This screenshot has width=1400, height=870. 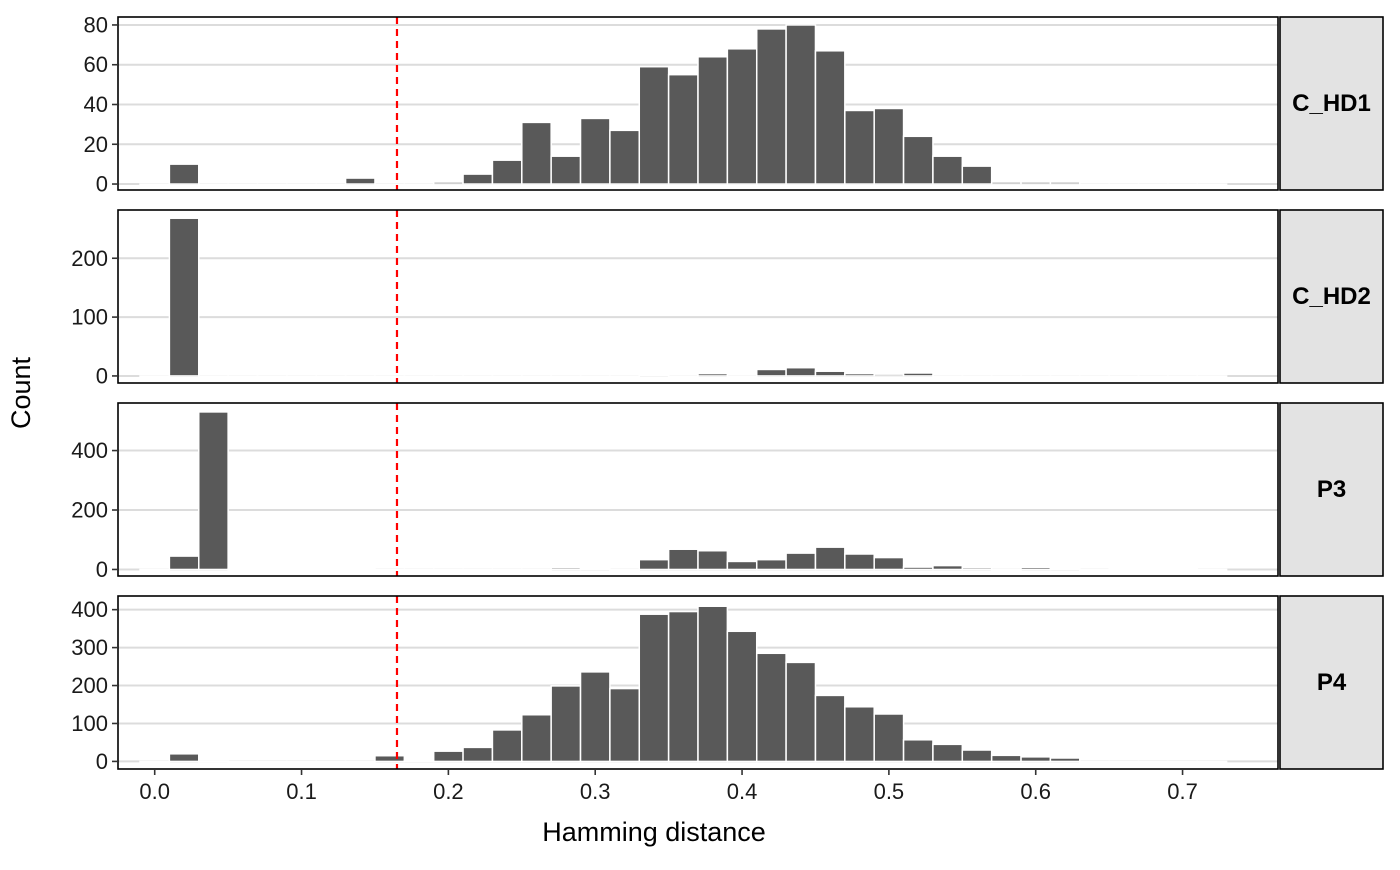 I want to click on facet-strip-label: C_HD1, so click(x=1331, y=103).